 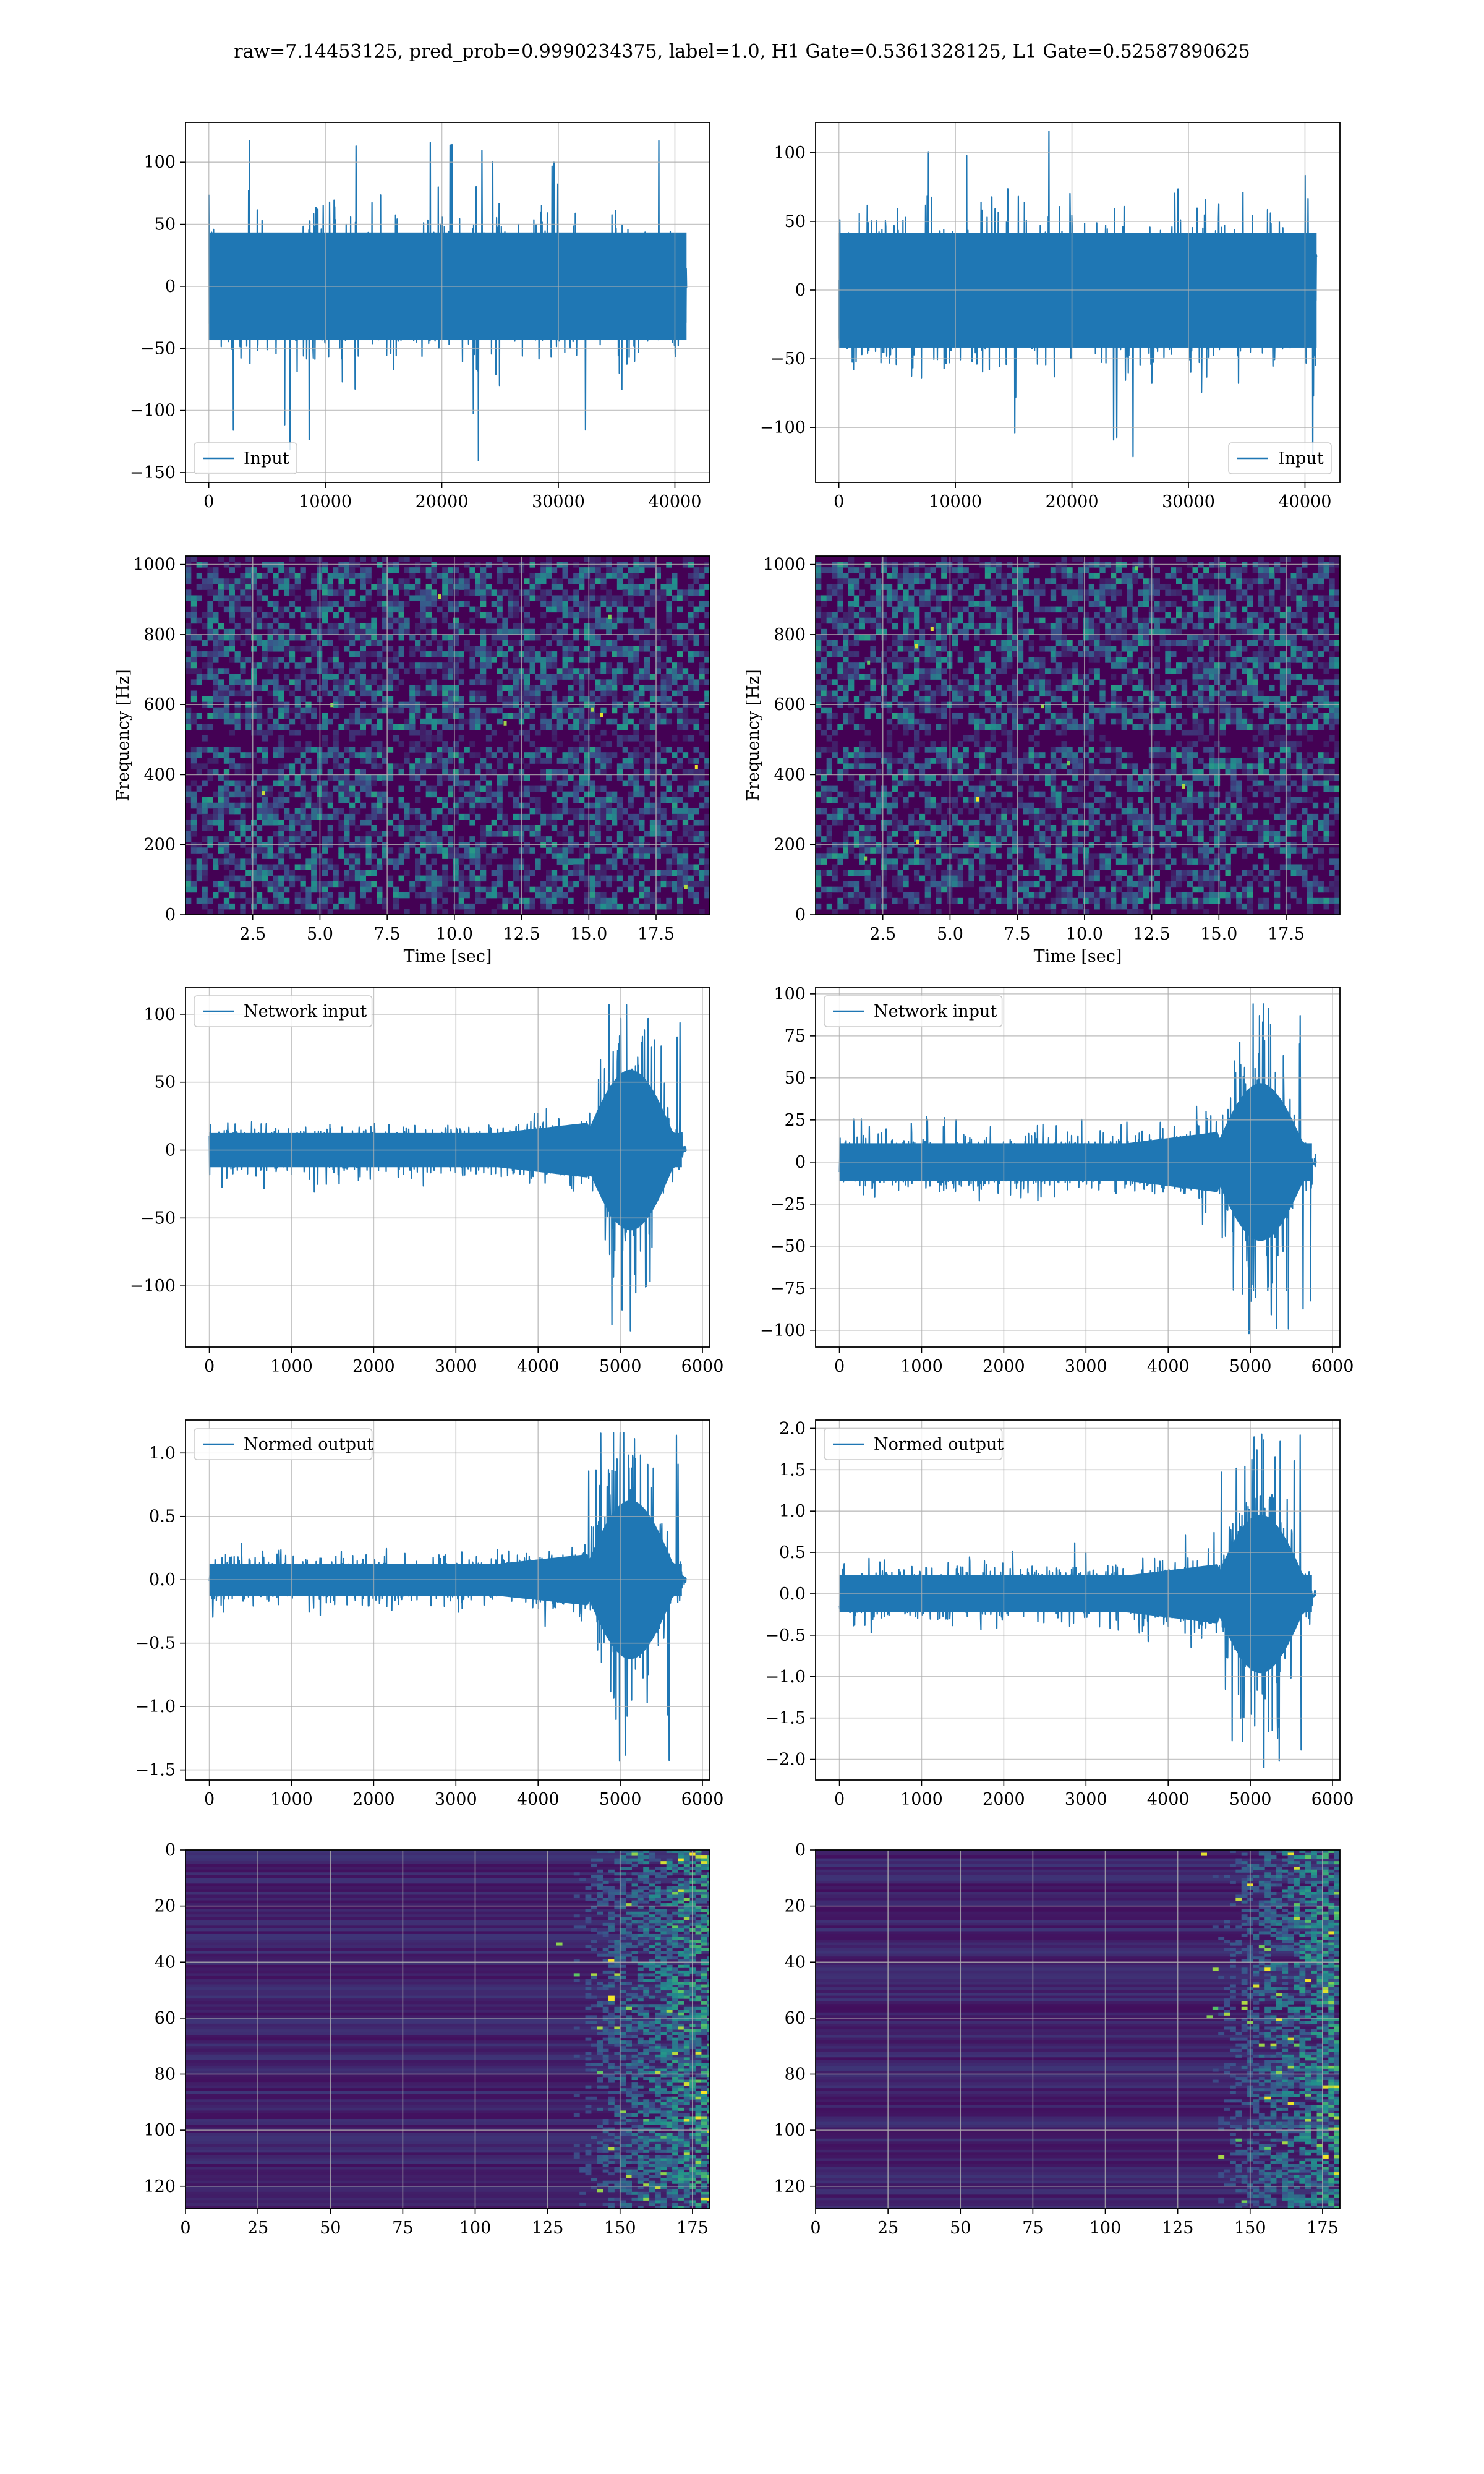 I want to click on x-tick-label: 0, so click(x=208, y=501).